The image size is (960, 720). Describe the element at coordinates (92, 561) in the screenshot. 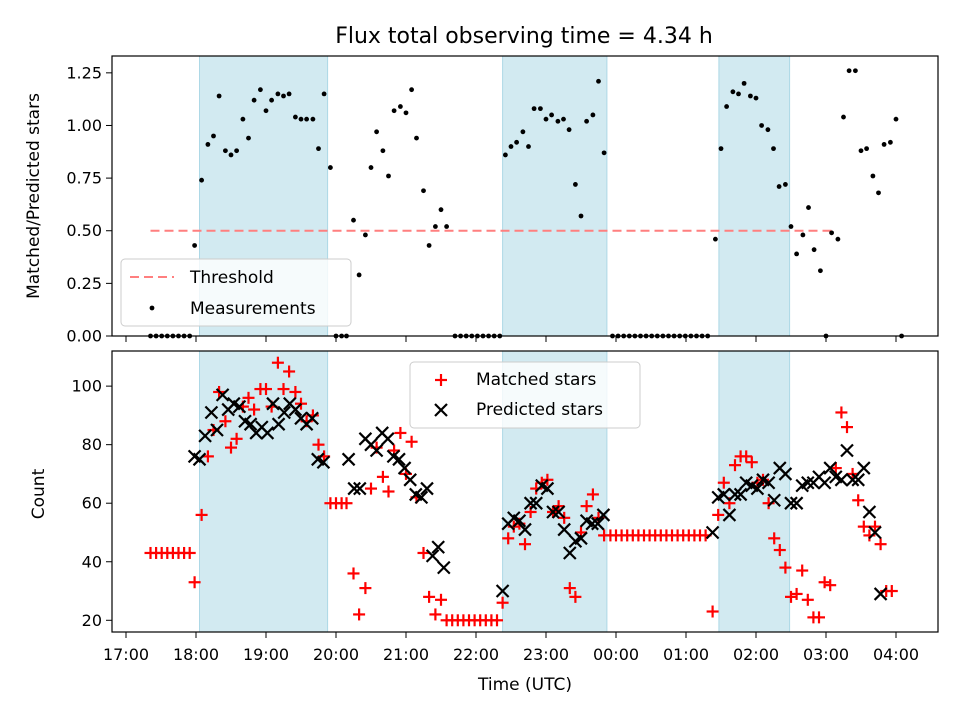

I see `count-y-tick-label: 40` at that location.